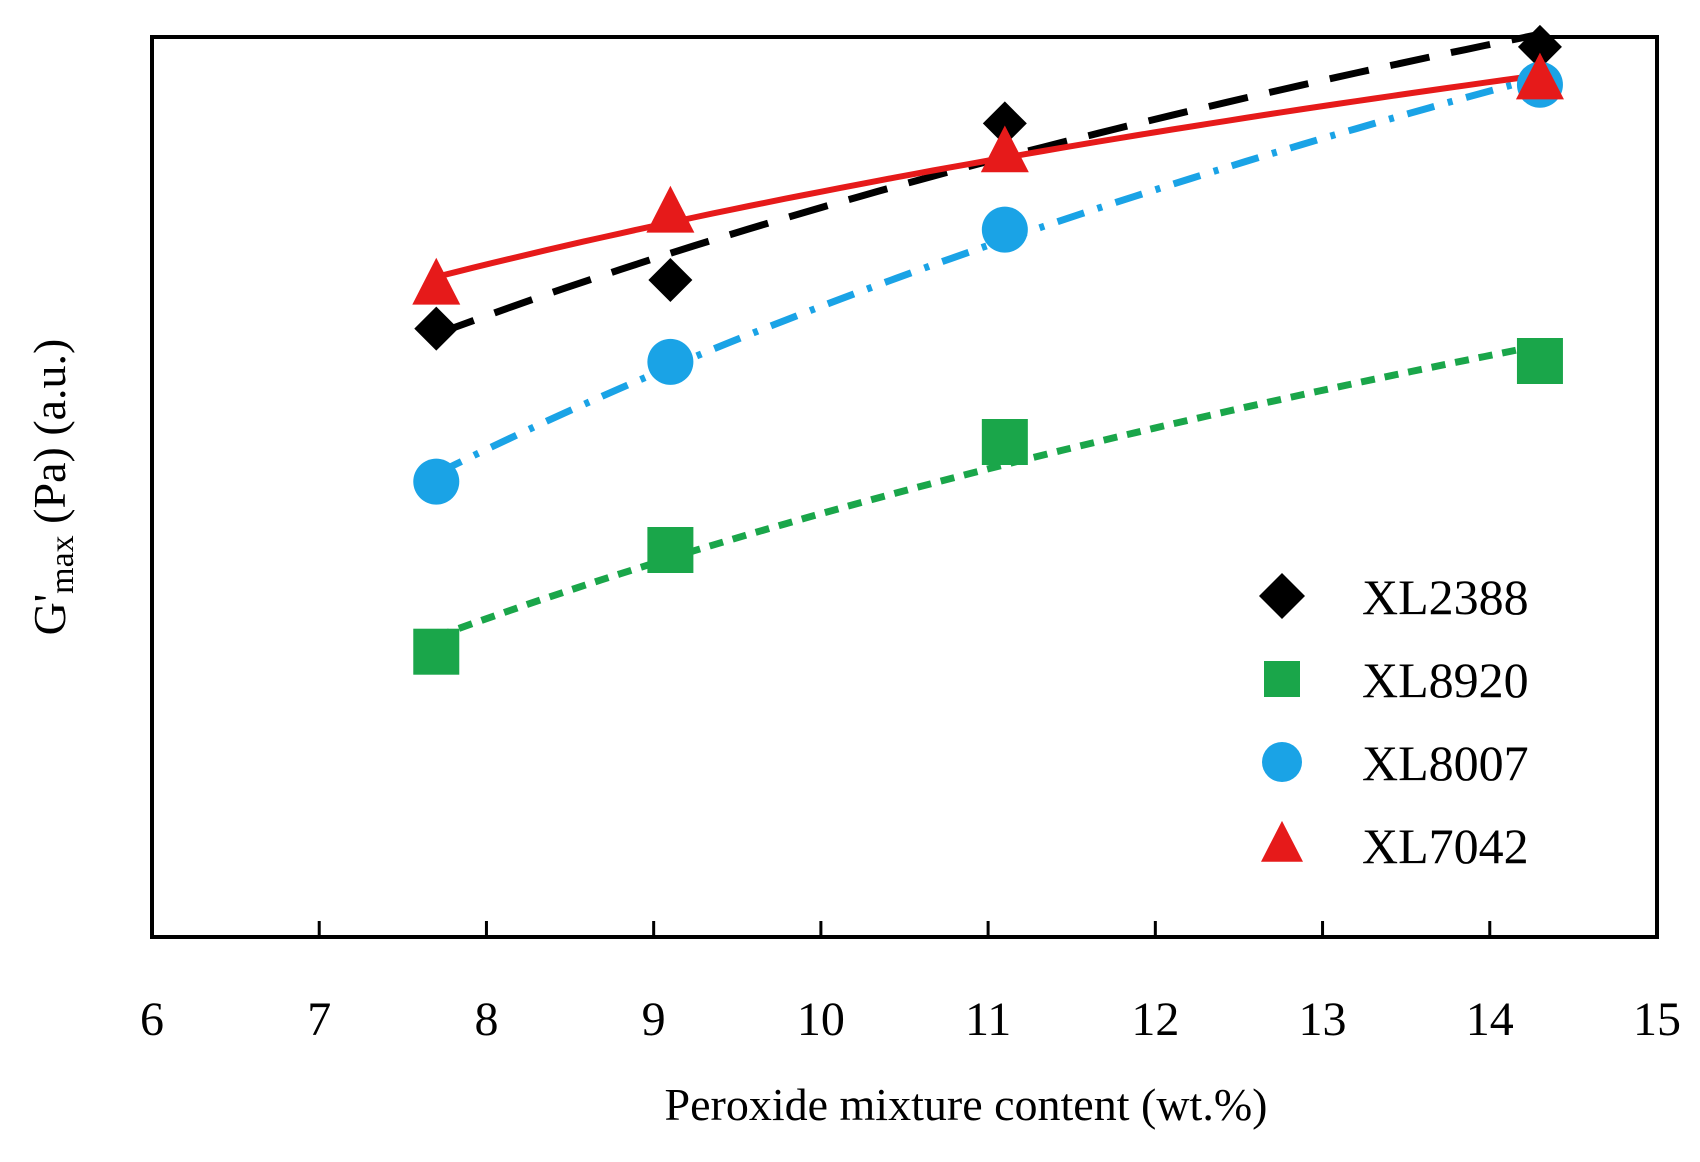 The image size is (1700, 1162). Describe the element at coordinates (910, 983) in the screenshot. I see `x-axis-ticks: 6 7 8 9 10 11 12 13 14 15` at that location.